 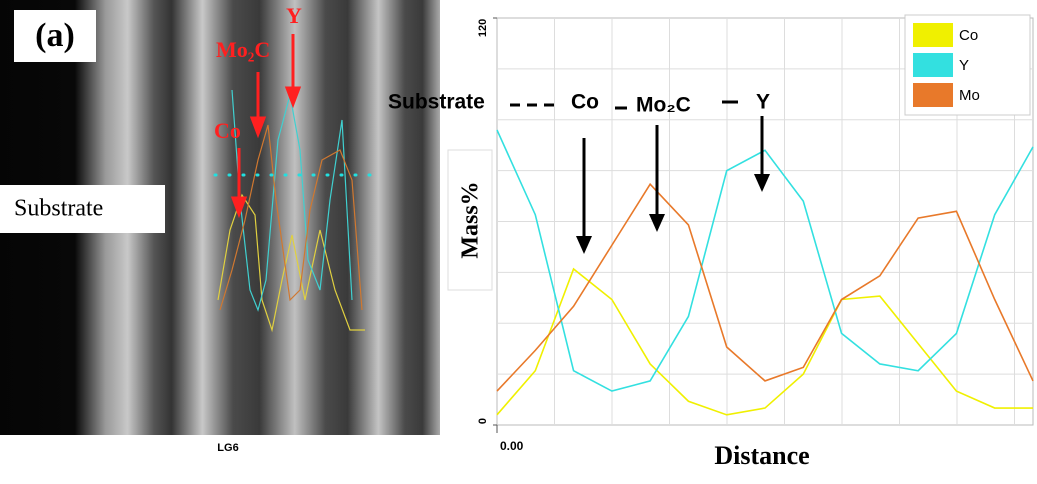 I want to click on co-label: Co, so click(x=227, y=130).